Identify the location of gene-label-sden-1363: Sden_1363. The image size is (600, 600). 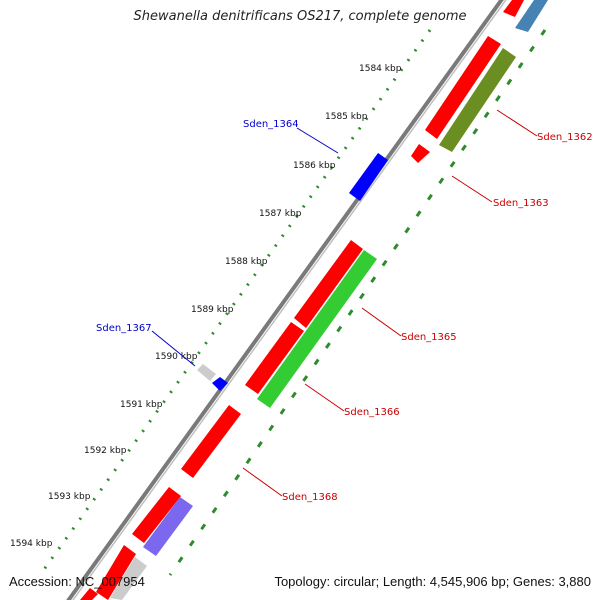
(521, 203).